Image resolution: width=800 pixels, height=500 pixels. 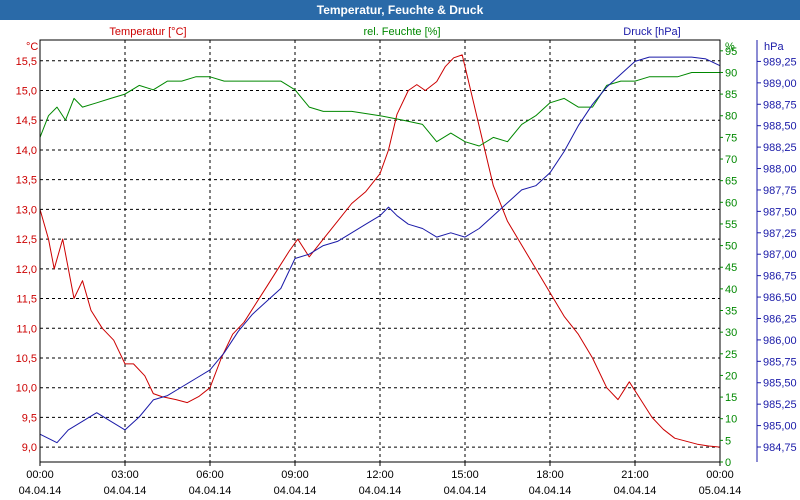 What do you see at coordinates (780, 255) in the screenshot?
I see `y-tick-label-pressure: 987,00` at bounding box center [780, 255].